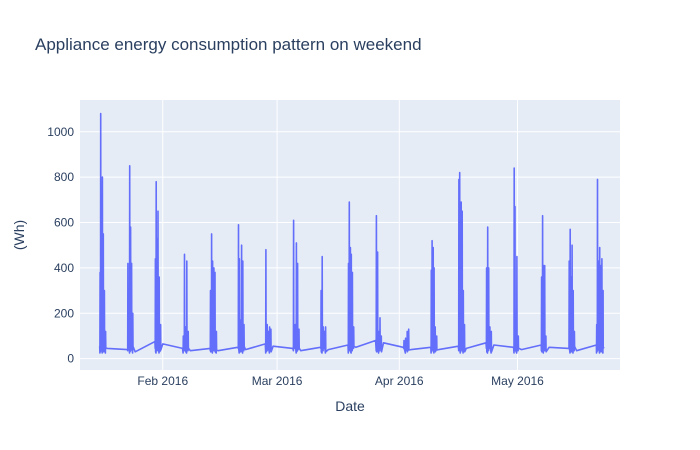 The width and height of the screenshot is (700, 450). I want to click on y-axis-ticks: 0 200 400 600 800 1000, so click(60, 245).